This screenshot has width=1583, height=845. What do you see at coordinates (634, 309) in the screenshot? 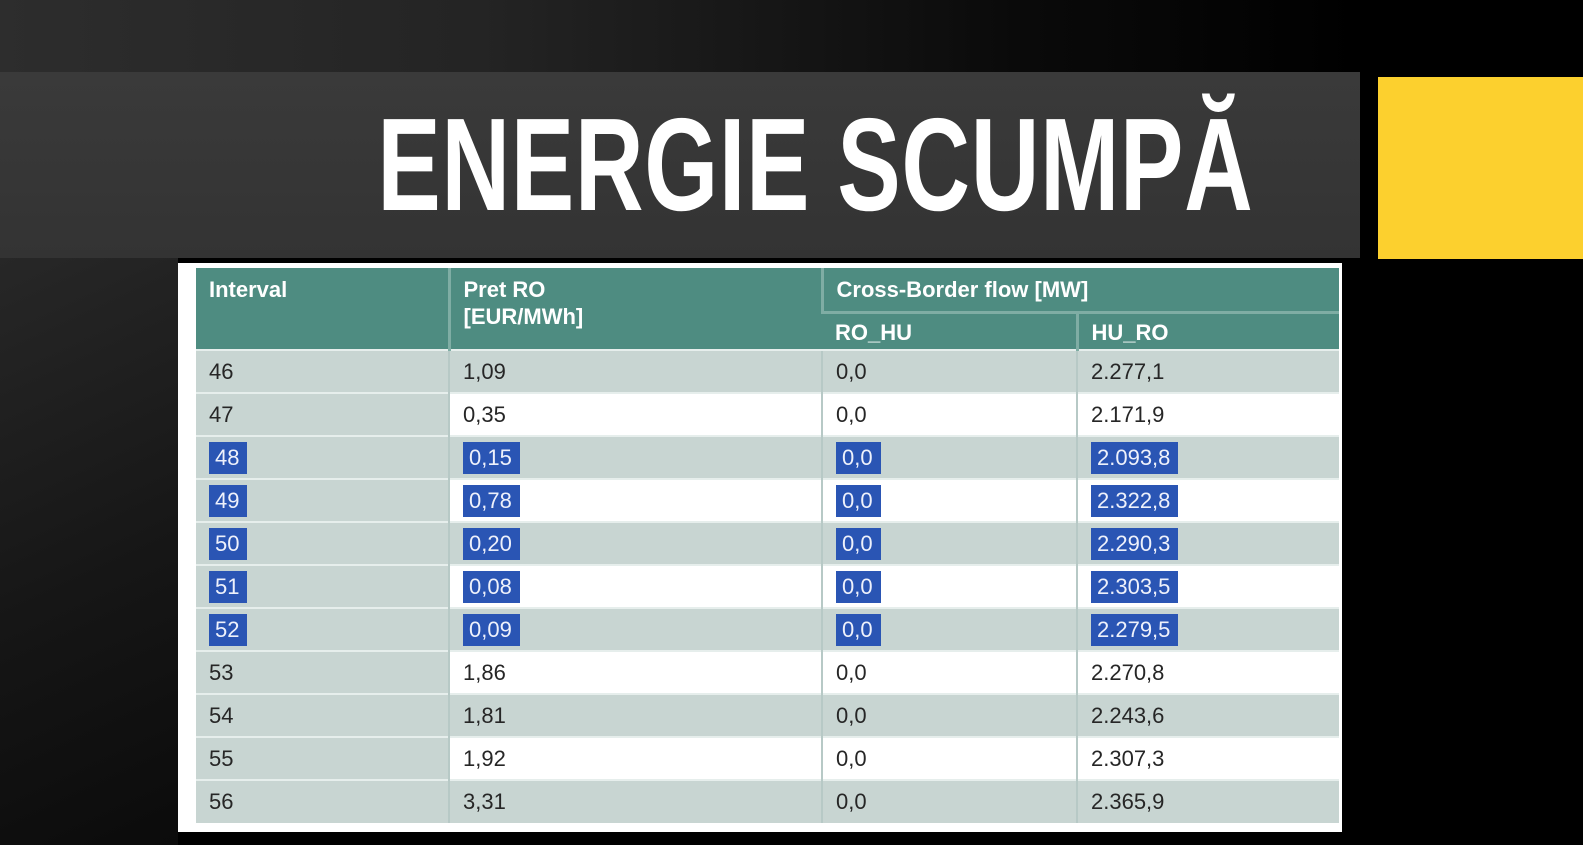
I see `col-header-pret-ro: Pret RO [EUR/MWh]` at bounding box center [634, 309].